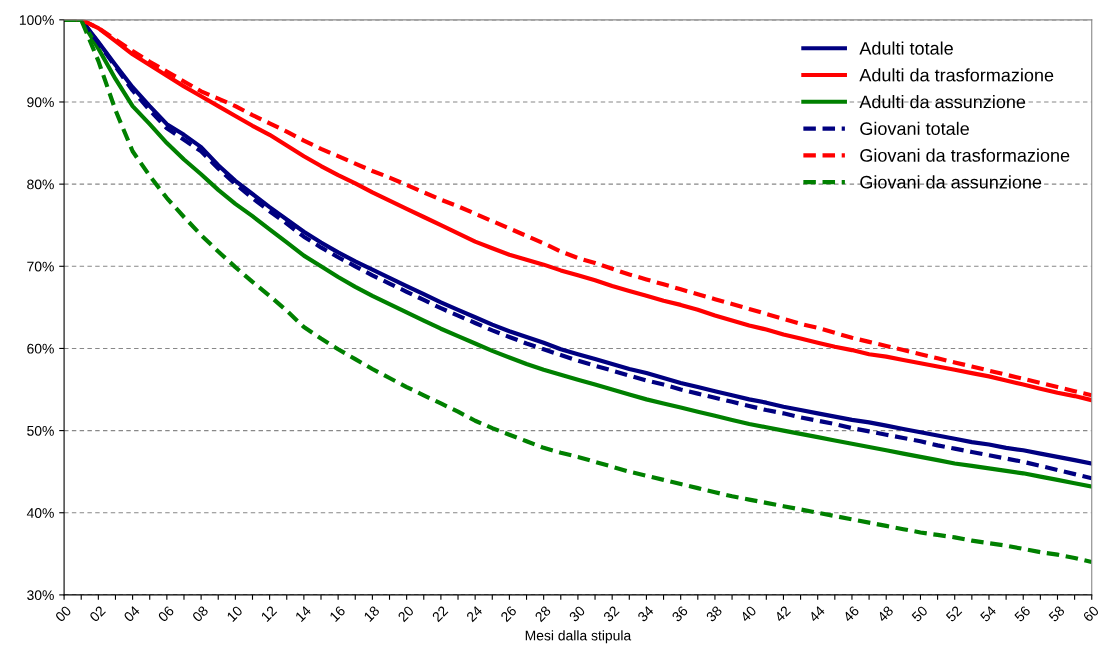 This screenshot has width=1105, height=661. I want to click on x-tick-label: 10, so click(235, 614).